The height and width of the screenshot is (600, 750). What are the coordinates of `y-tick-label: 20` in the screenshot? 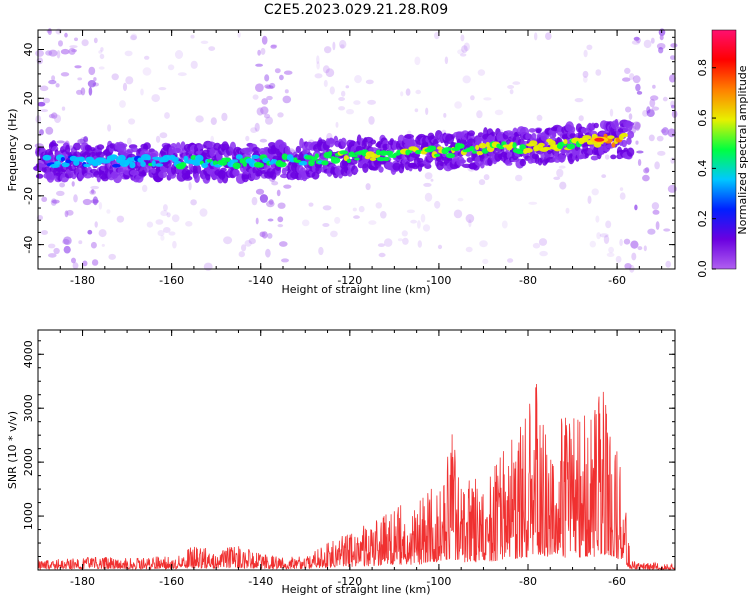 It's located at (28, 98).